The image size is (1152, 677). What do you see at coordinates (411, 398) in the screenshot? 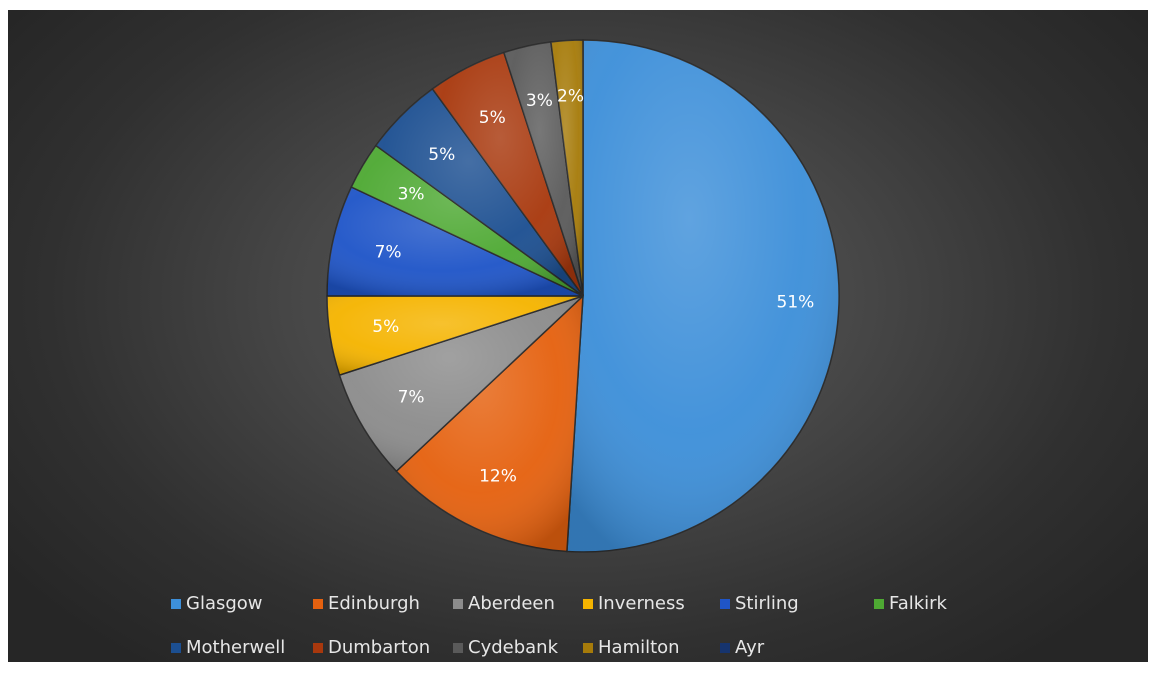
I see `data-label-aberdeen: 7%` at bounding box center [411, 398].